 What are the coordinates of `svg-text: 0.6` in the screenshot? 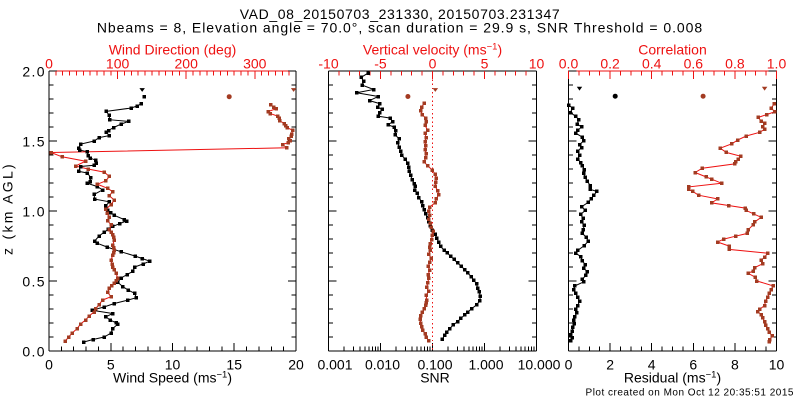 It's located at (694, 64).